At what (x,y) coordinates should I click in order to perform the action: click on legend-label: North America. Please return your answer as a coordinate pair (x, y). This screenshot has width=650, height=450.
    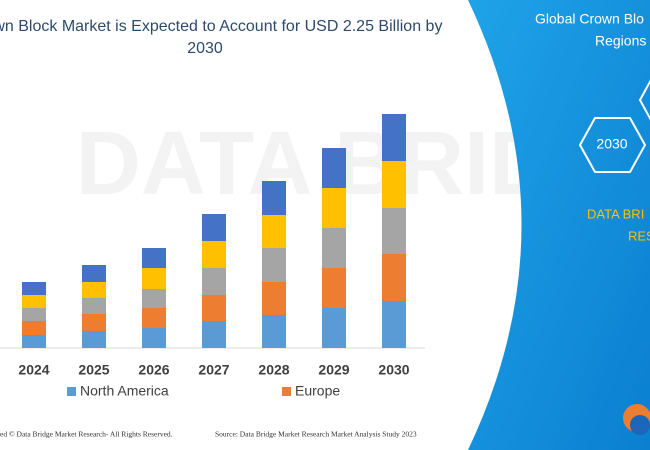
    Looking at the image, I should click on (124, 391).